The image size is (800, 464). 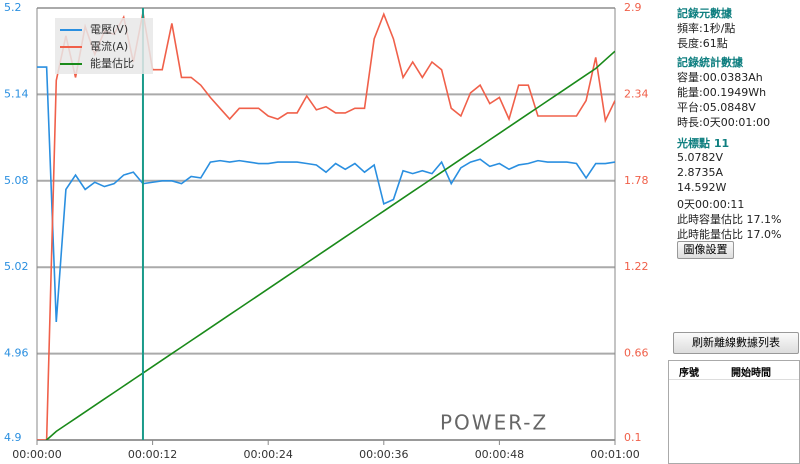 I want to click on cursor-line: 14.592W, so click(x=702, y=187).